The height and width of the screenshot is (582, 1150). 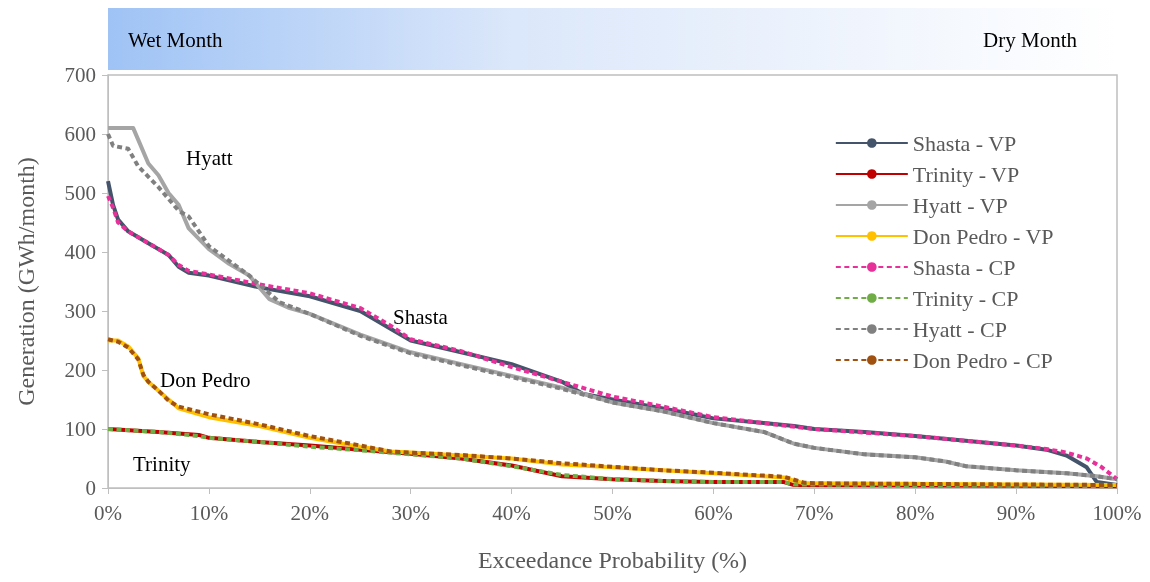 What do you see at coordinates (964, 267) in the screenshot?
I see `legend-label: Shasta - CP` at bounding box center [964, 267].